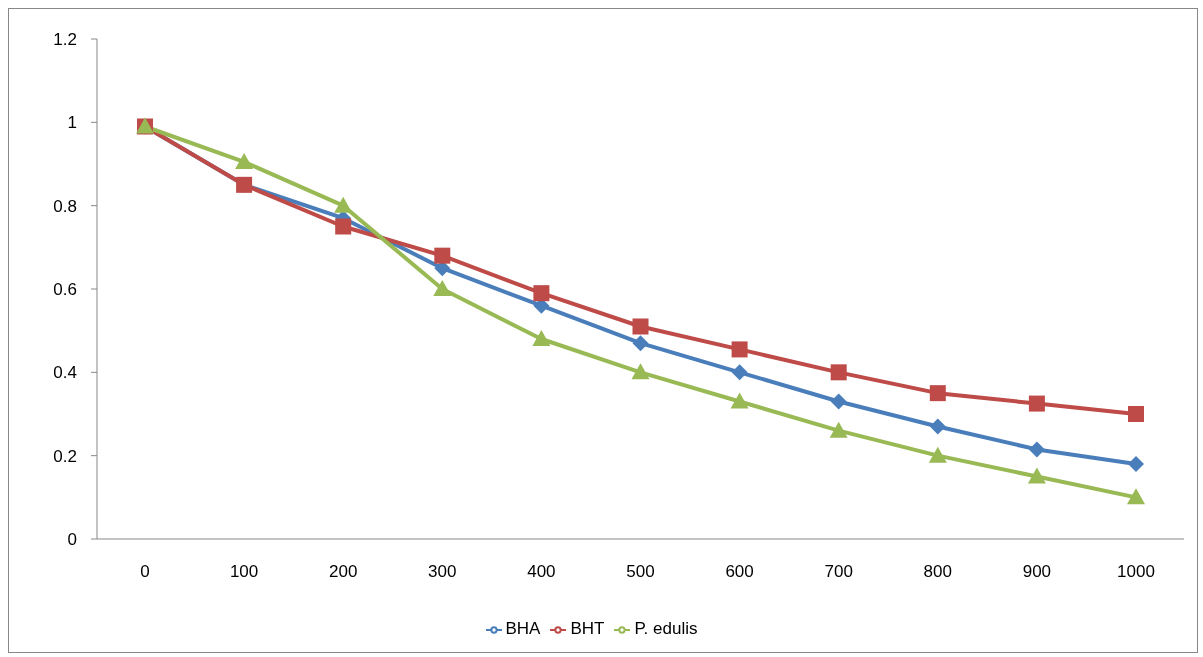 The image size is (1203, 657). Describe the element at coordinates (1037, 572) in the screenshot. I see `x-tick-label: 900` at that location.